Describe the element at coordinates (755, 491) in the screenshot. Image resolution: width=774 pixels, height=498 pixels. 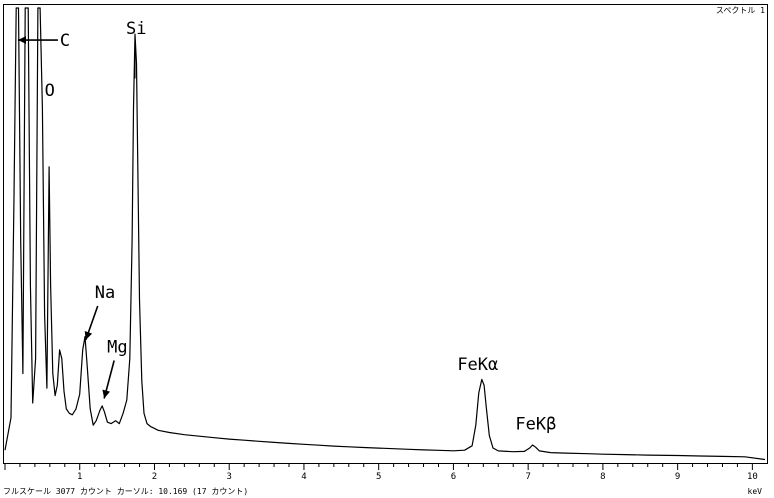
I see `x-axis-unit-label: keV` at that location.